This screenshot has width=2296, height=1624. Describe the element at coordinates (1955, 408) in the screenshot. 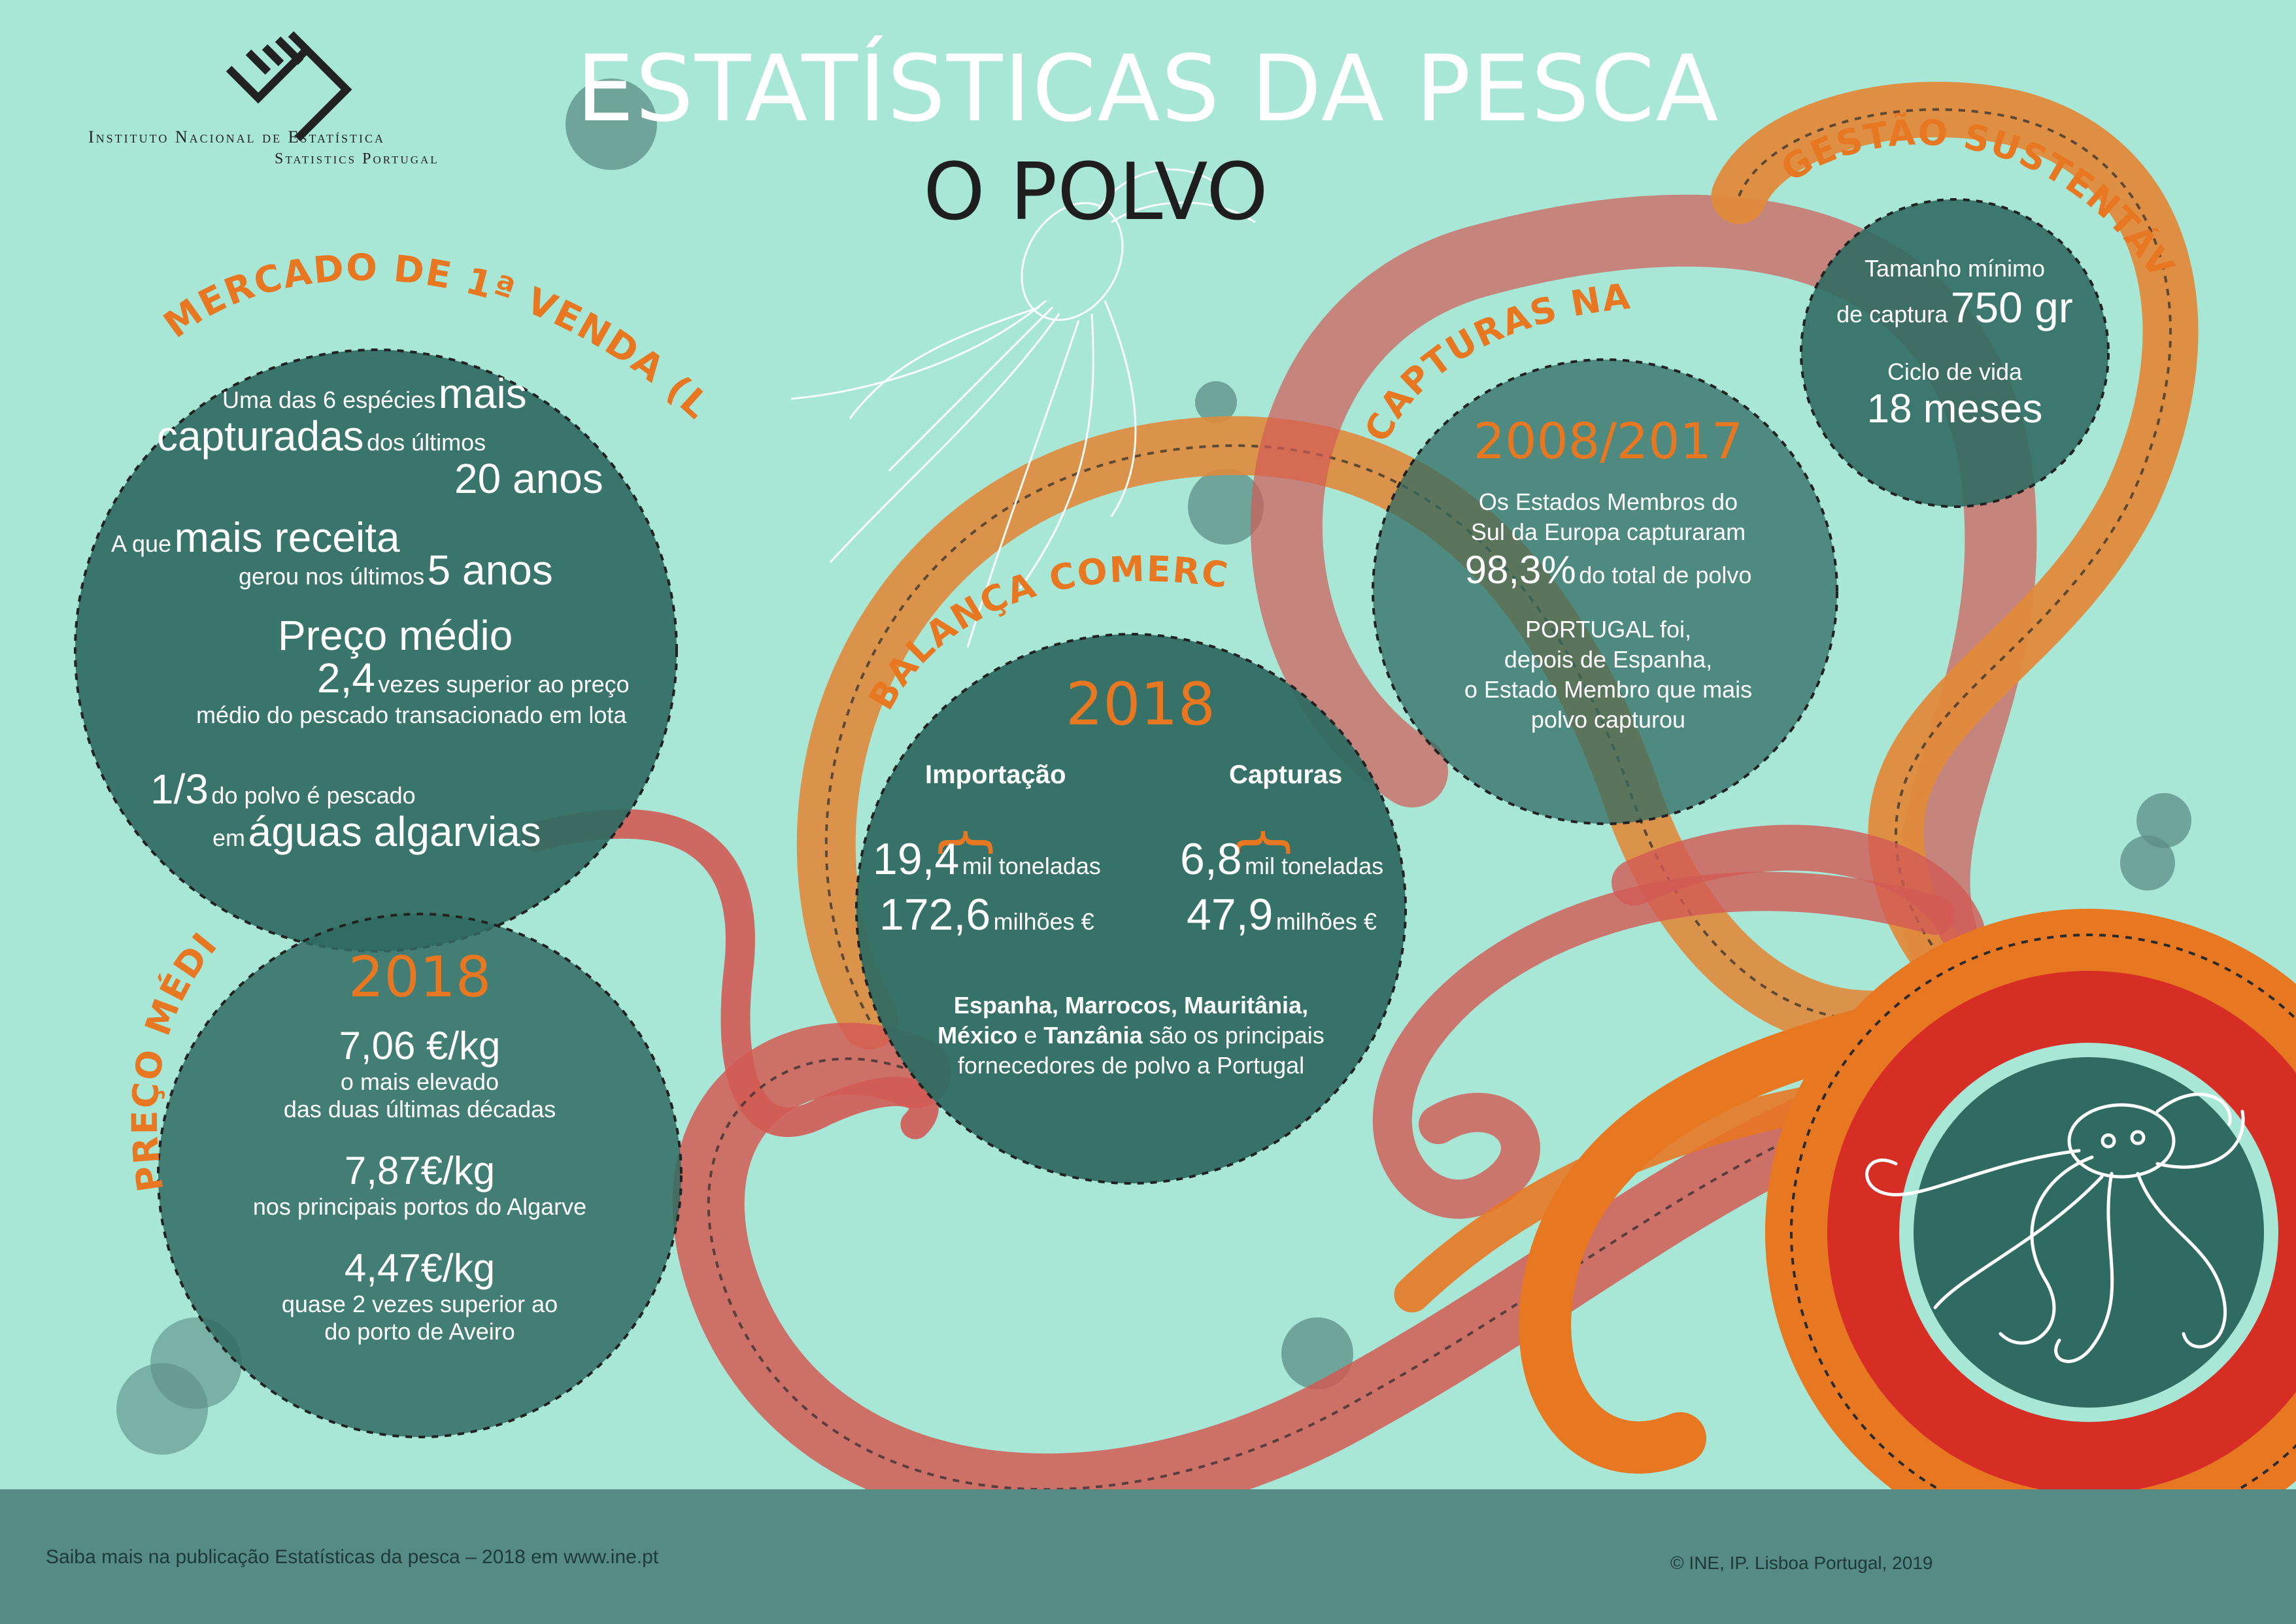

I see `gestao-l4: 18 meses` at that location.